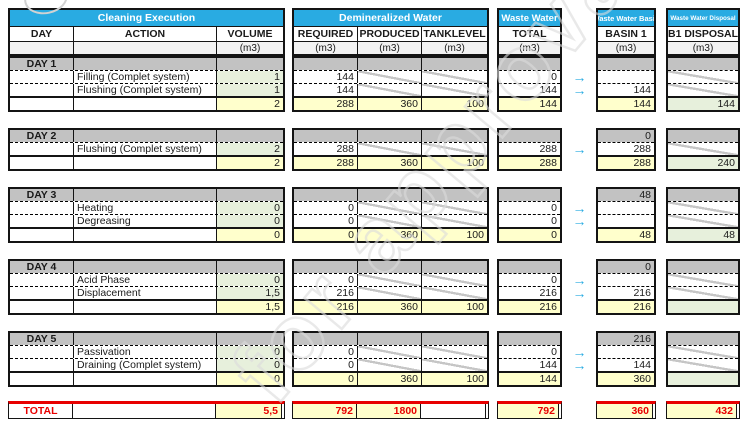 The image size is (743, 424). What do you see at coordinates (145, 280) in the screenshot?
I see `cell-action: Acid Phase` at bounding box center [145, 280].